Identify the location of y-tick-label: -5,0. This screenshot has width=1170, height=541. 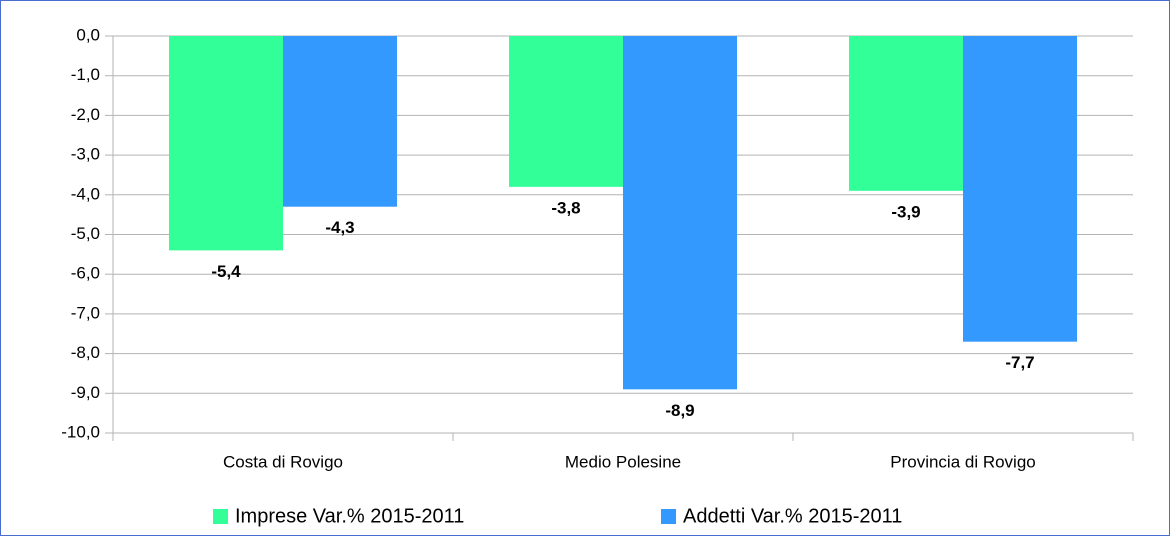
(85, 233).